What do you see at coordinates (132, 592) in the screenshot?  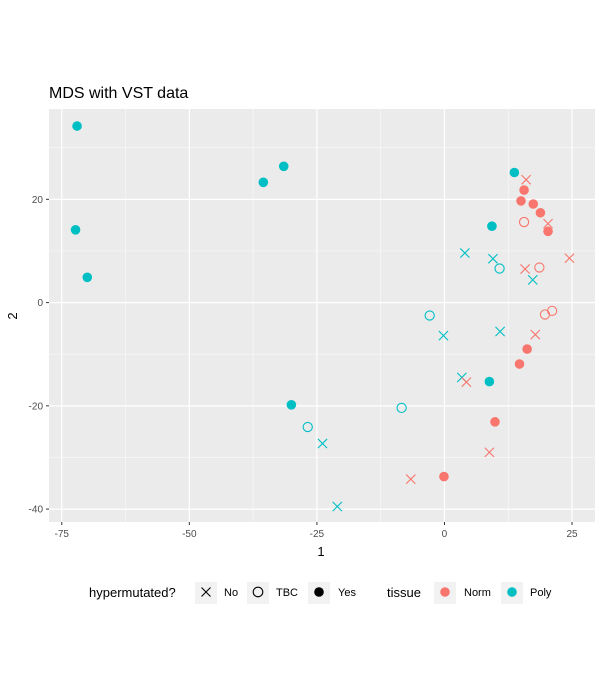 I see `legend-hypermutated-title: hypermutated?` at bounding box center [132, 592].